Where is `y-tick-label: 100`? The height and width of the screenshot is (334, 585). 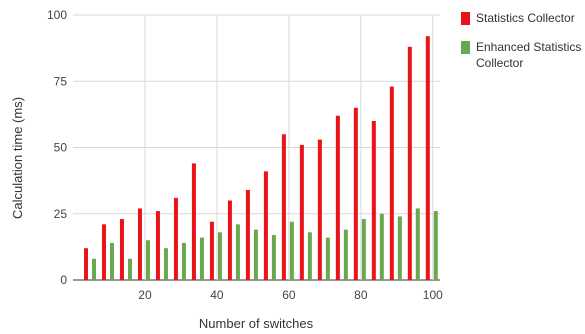 y-tick-label: 100 is located at coordinates (57, 15).